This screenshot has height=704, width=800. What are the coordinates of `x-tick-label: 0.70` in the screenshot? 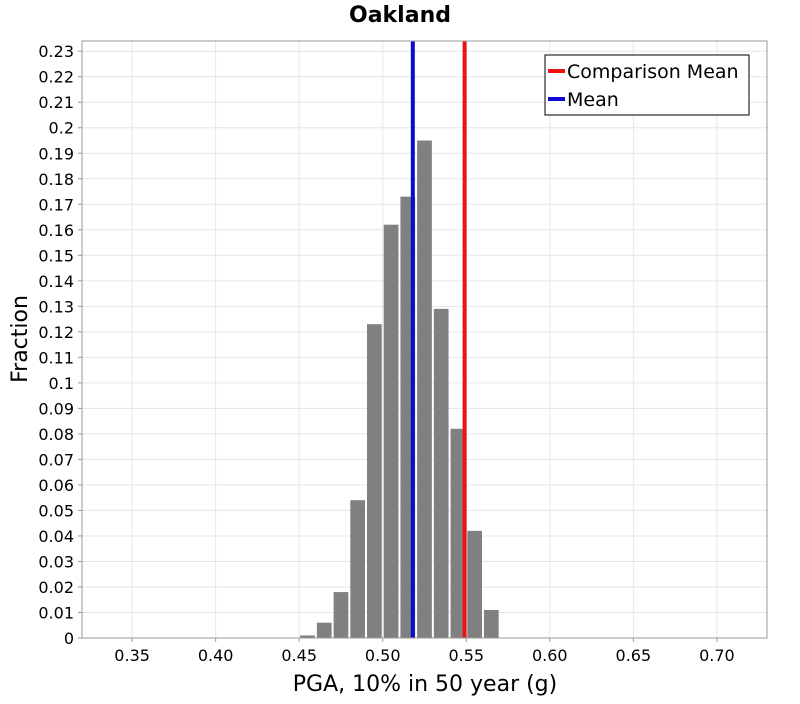 It's located at (717, 655).